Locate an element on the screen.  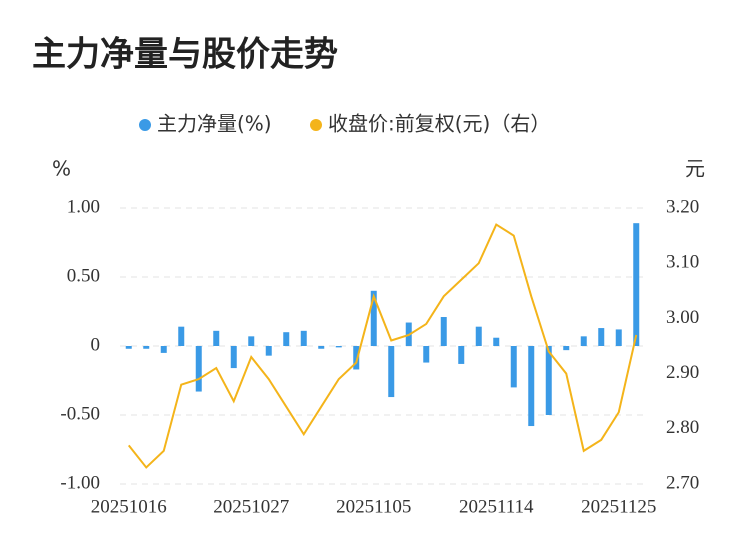
y2-tick-label: 3.20 is located at coordinates (682, 206).